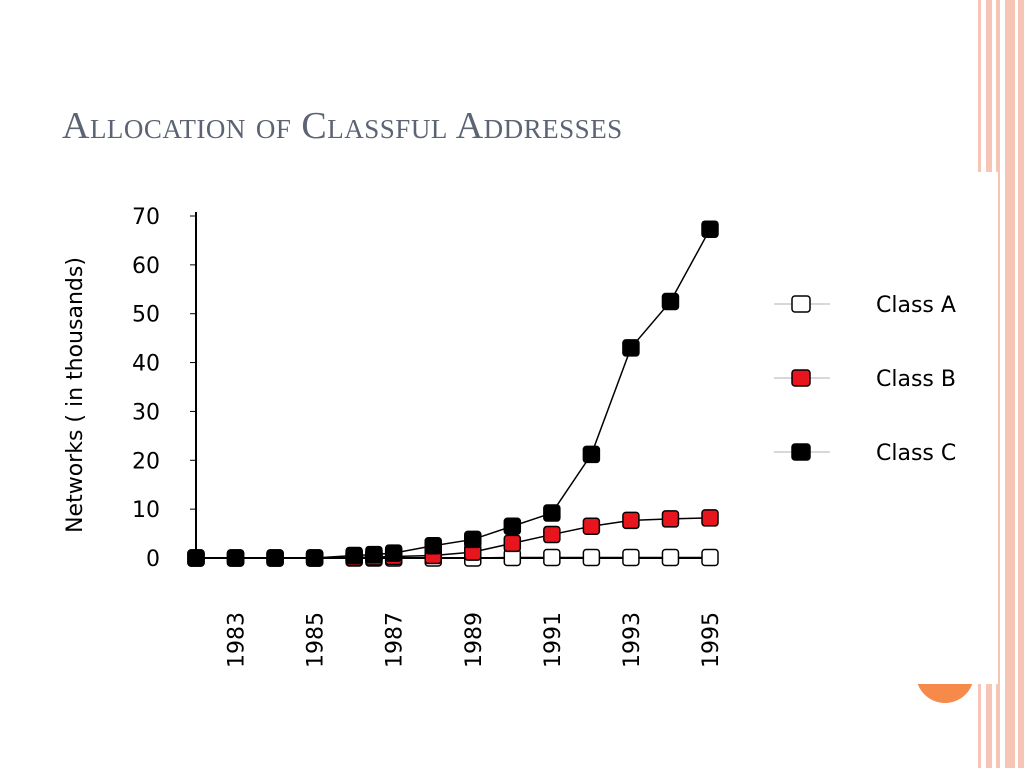 This screenshot has height=768, width=1024. Describe the element at coordinates (801, 452) in the screenshot. I see `legend-marker-class-c` at that location.